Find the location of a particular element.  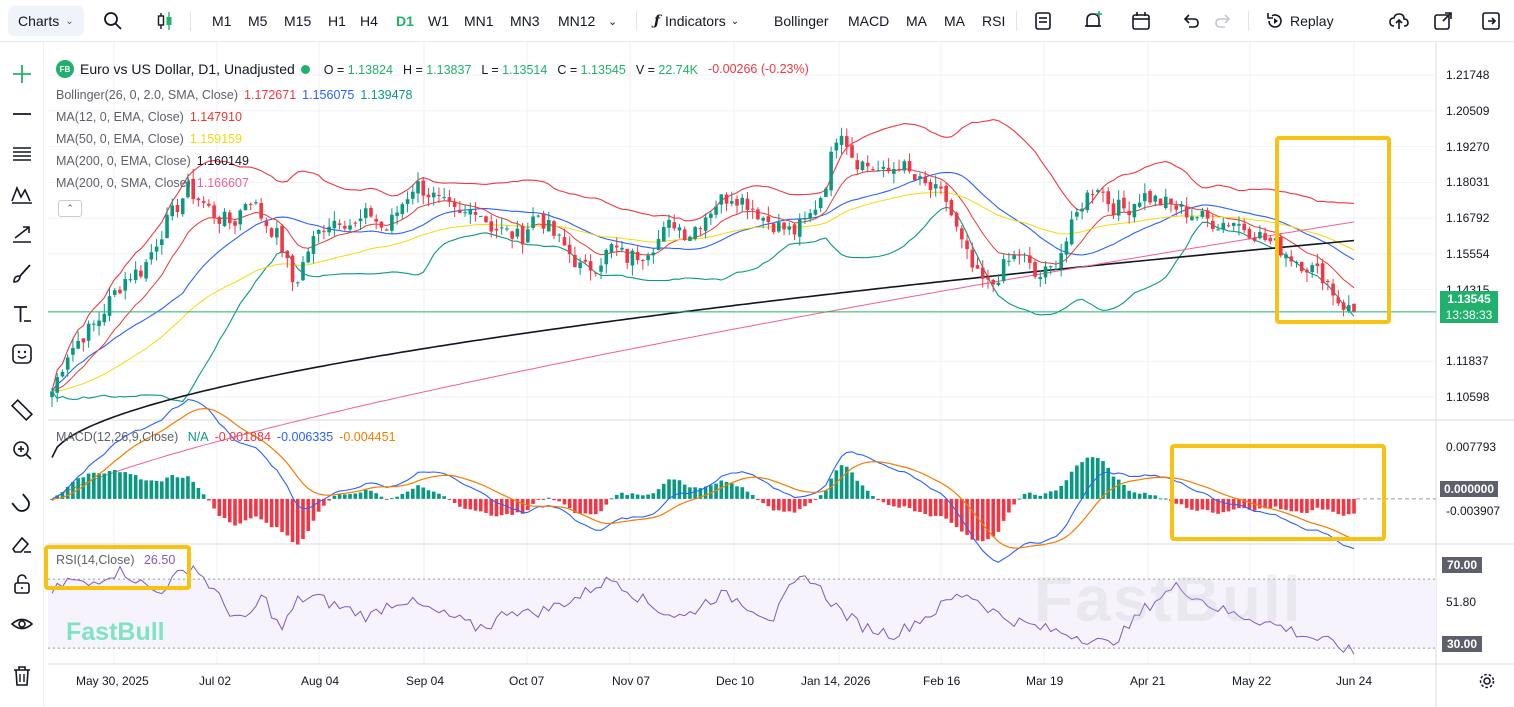

settings-gear-icon is located at coordinates (1487, 681).